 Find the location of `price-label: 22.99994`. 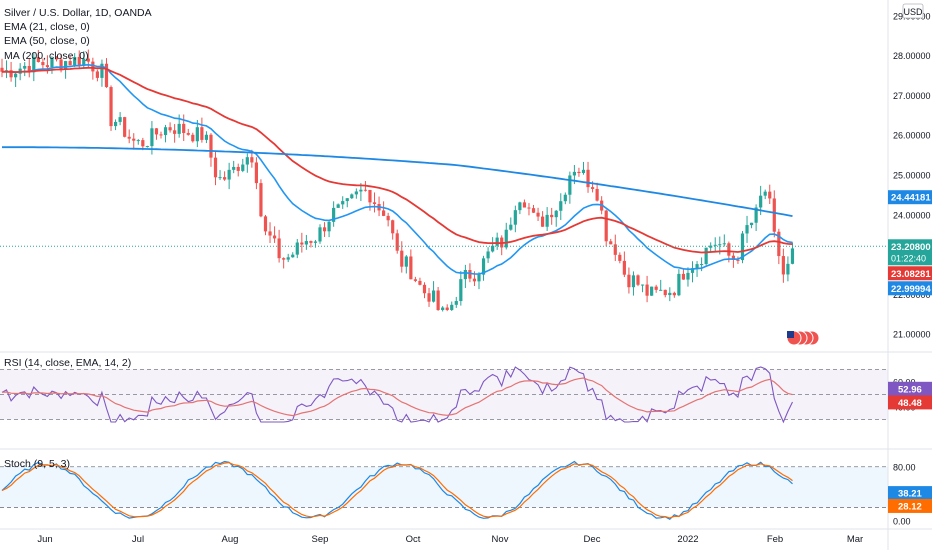

price-label: 22.99994 is located at coordinates (911, 289).